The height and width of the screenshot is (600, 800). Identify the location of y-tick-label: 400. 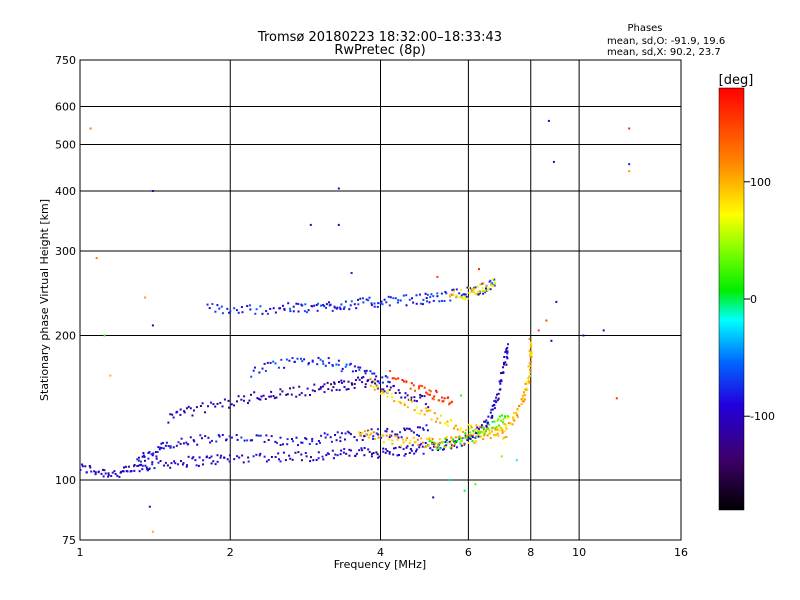
(65, 191).